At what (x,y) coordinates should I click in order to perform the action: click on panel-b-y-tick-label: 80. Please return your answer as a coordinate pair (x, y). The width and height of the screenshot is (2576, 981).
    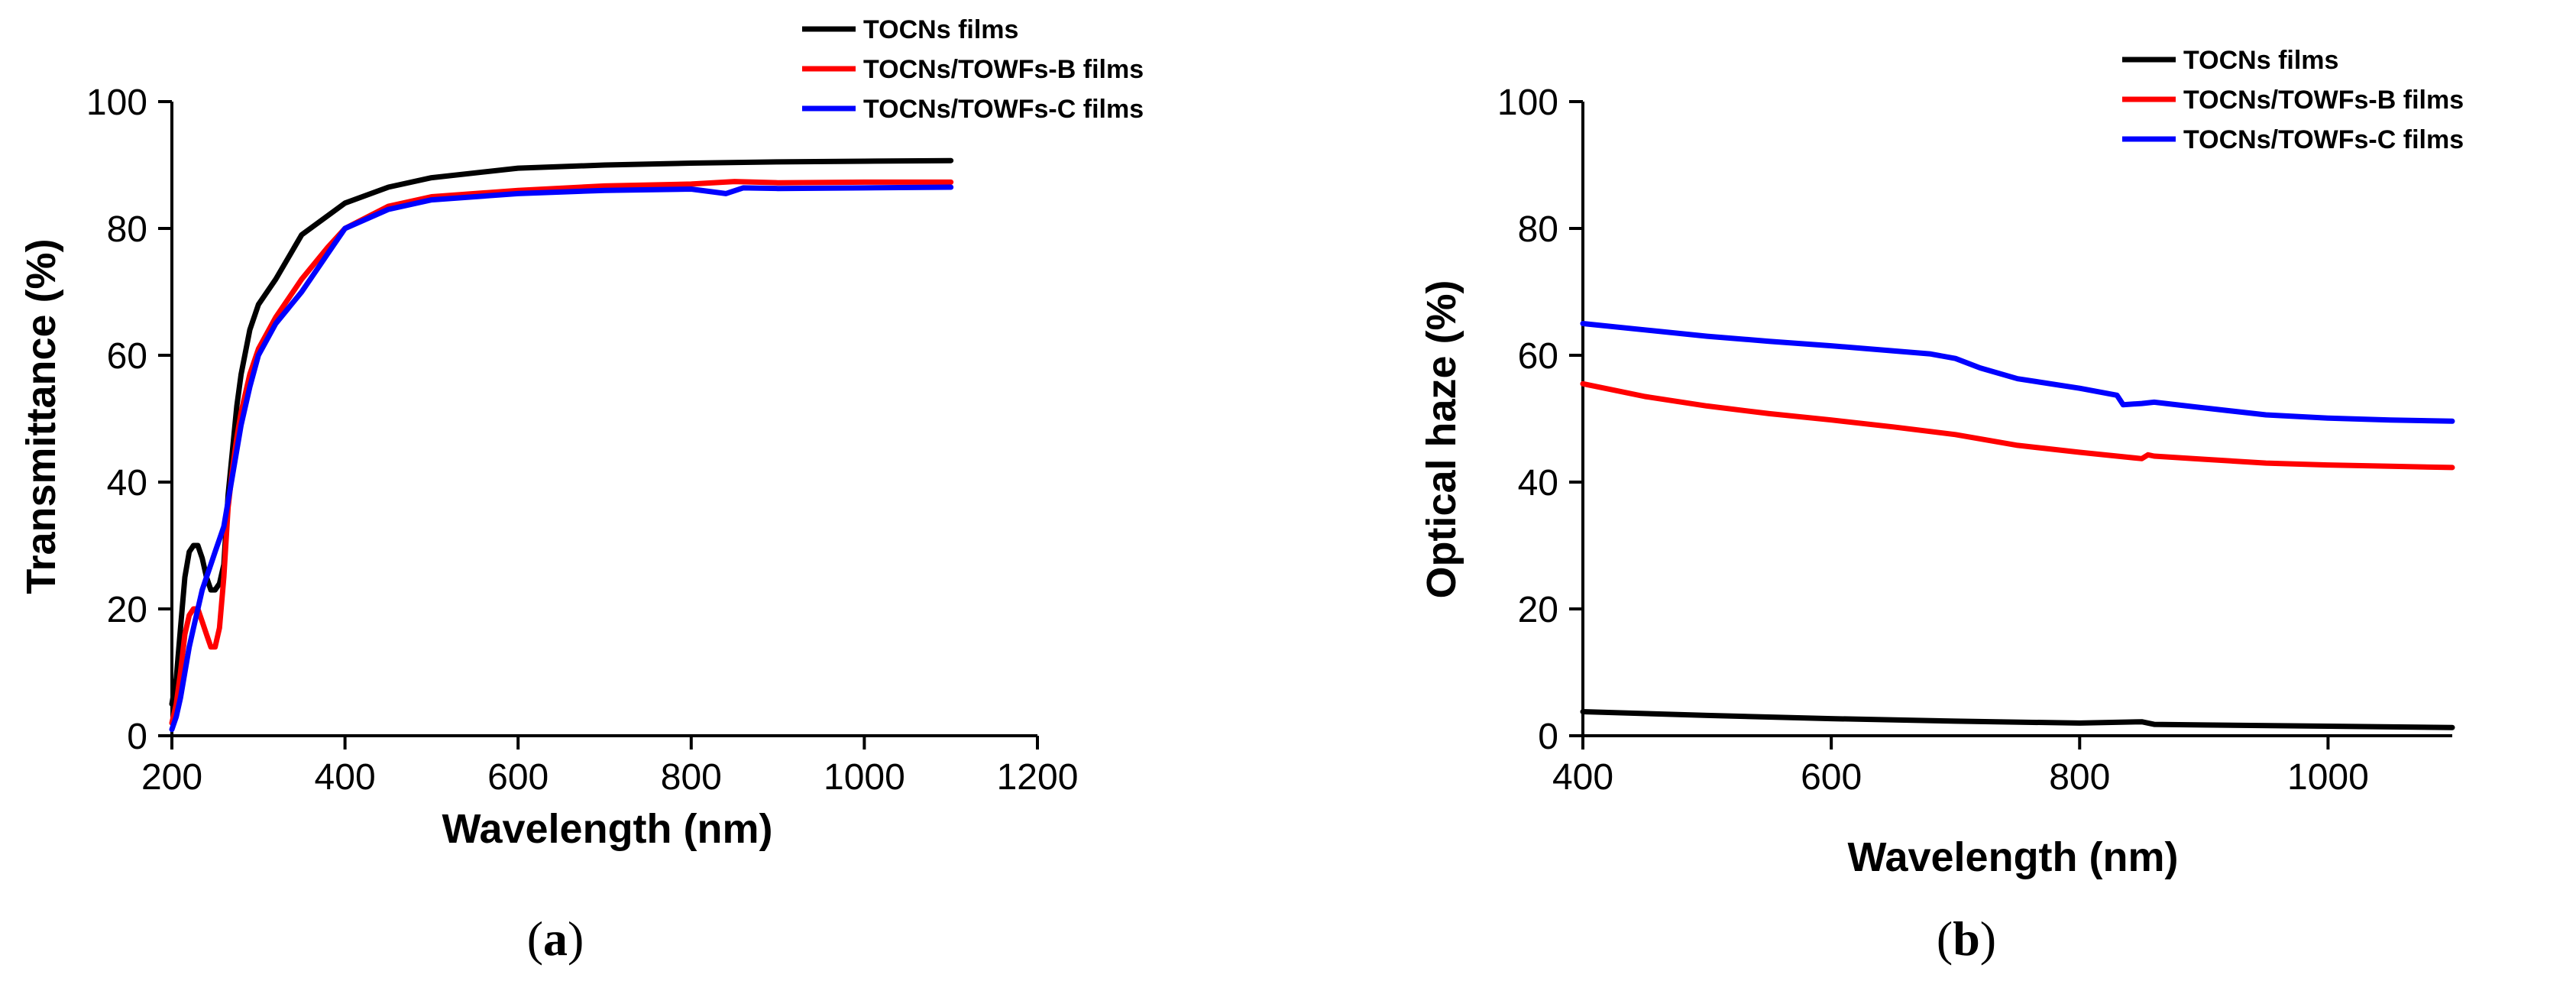
    Looking at the image, I should click on (1538, 229).